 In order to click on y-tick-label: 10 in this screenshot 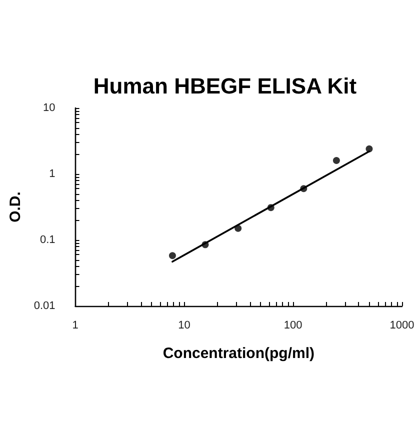, I will do `click(49, 108)`.